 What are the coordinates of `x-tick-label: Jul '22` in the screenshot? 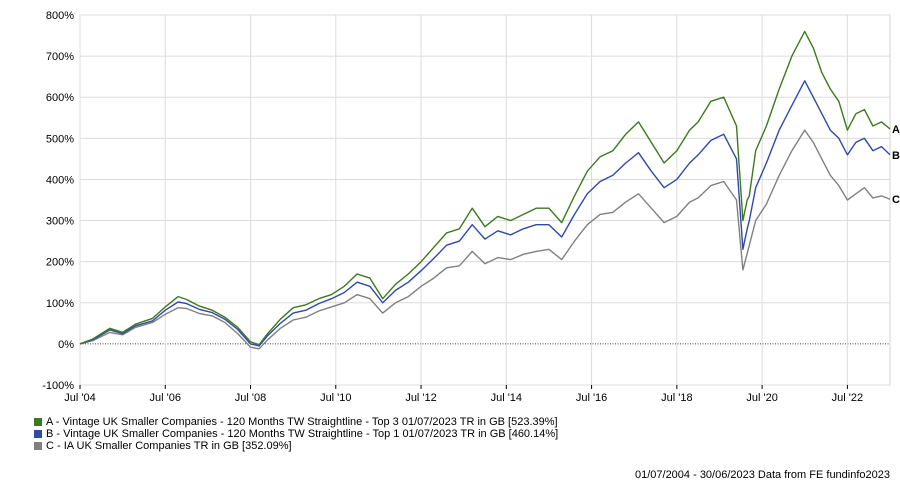 It's located at (847, 398).